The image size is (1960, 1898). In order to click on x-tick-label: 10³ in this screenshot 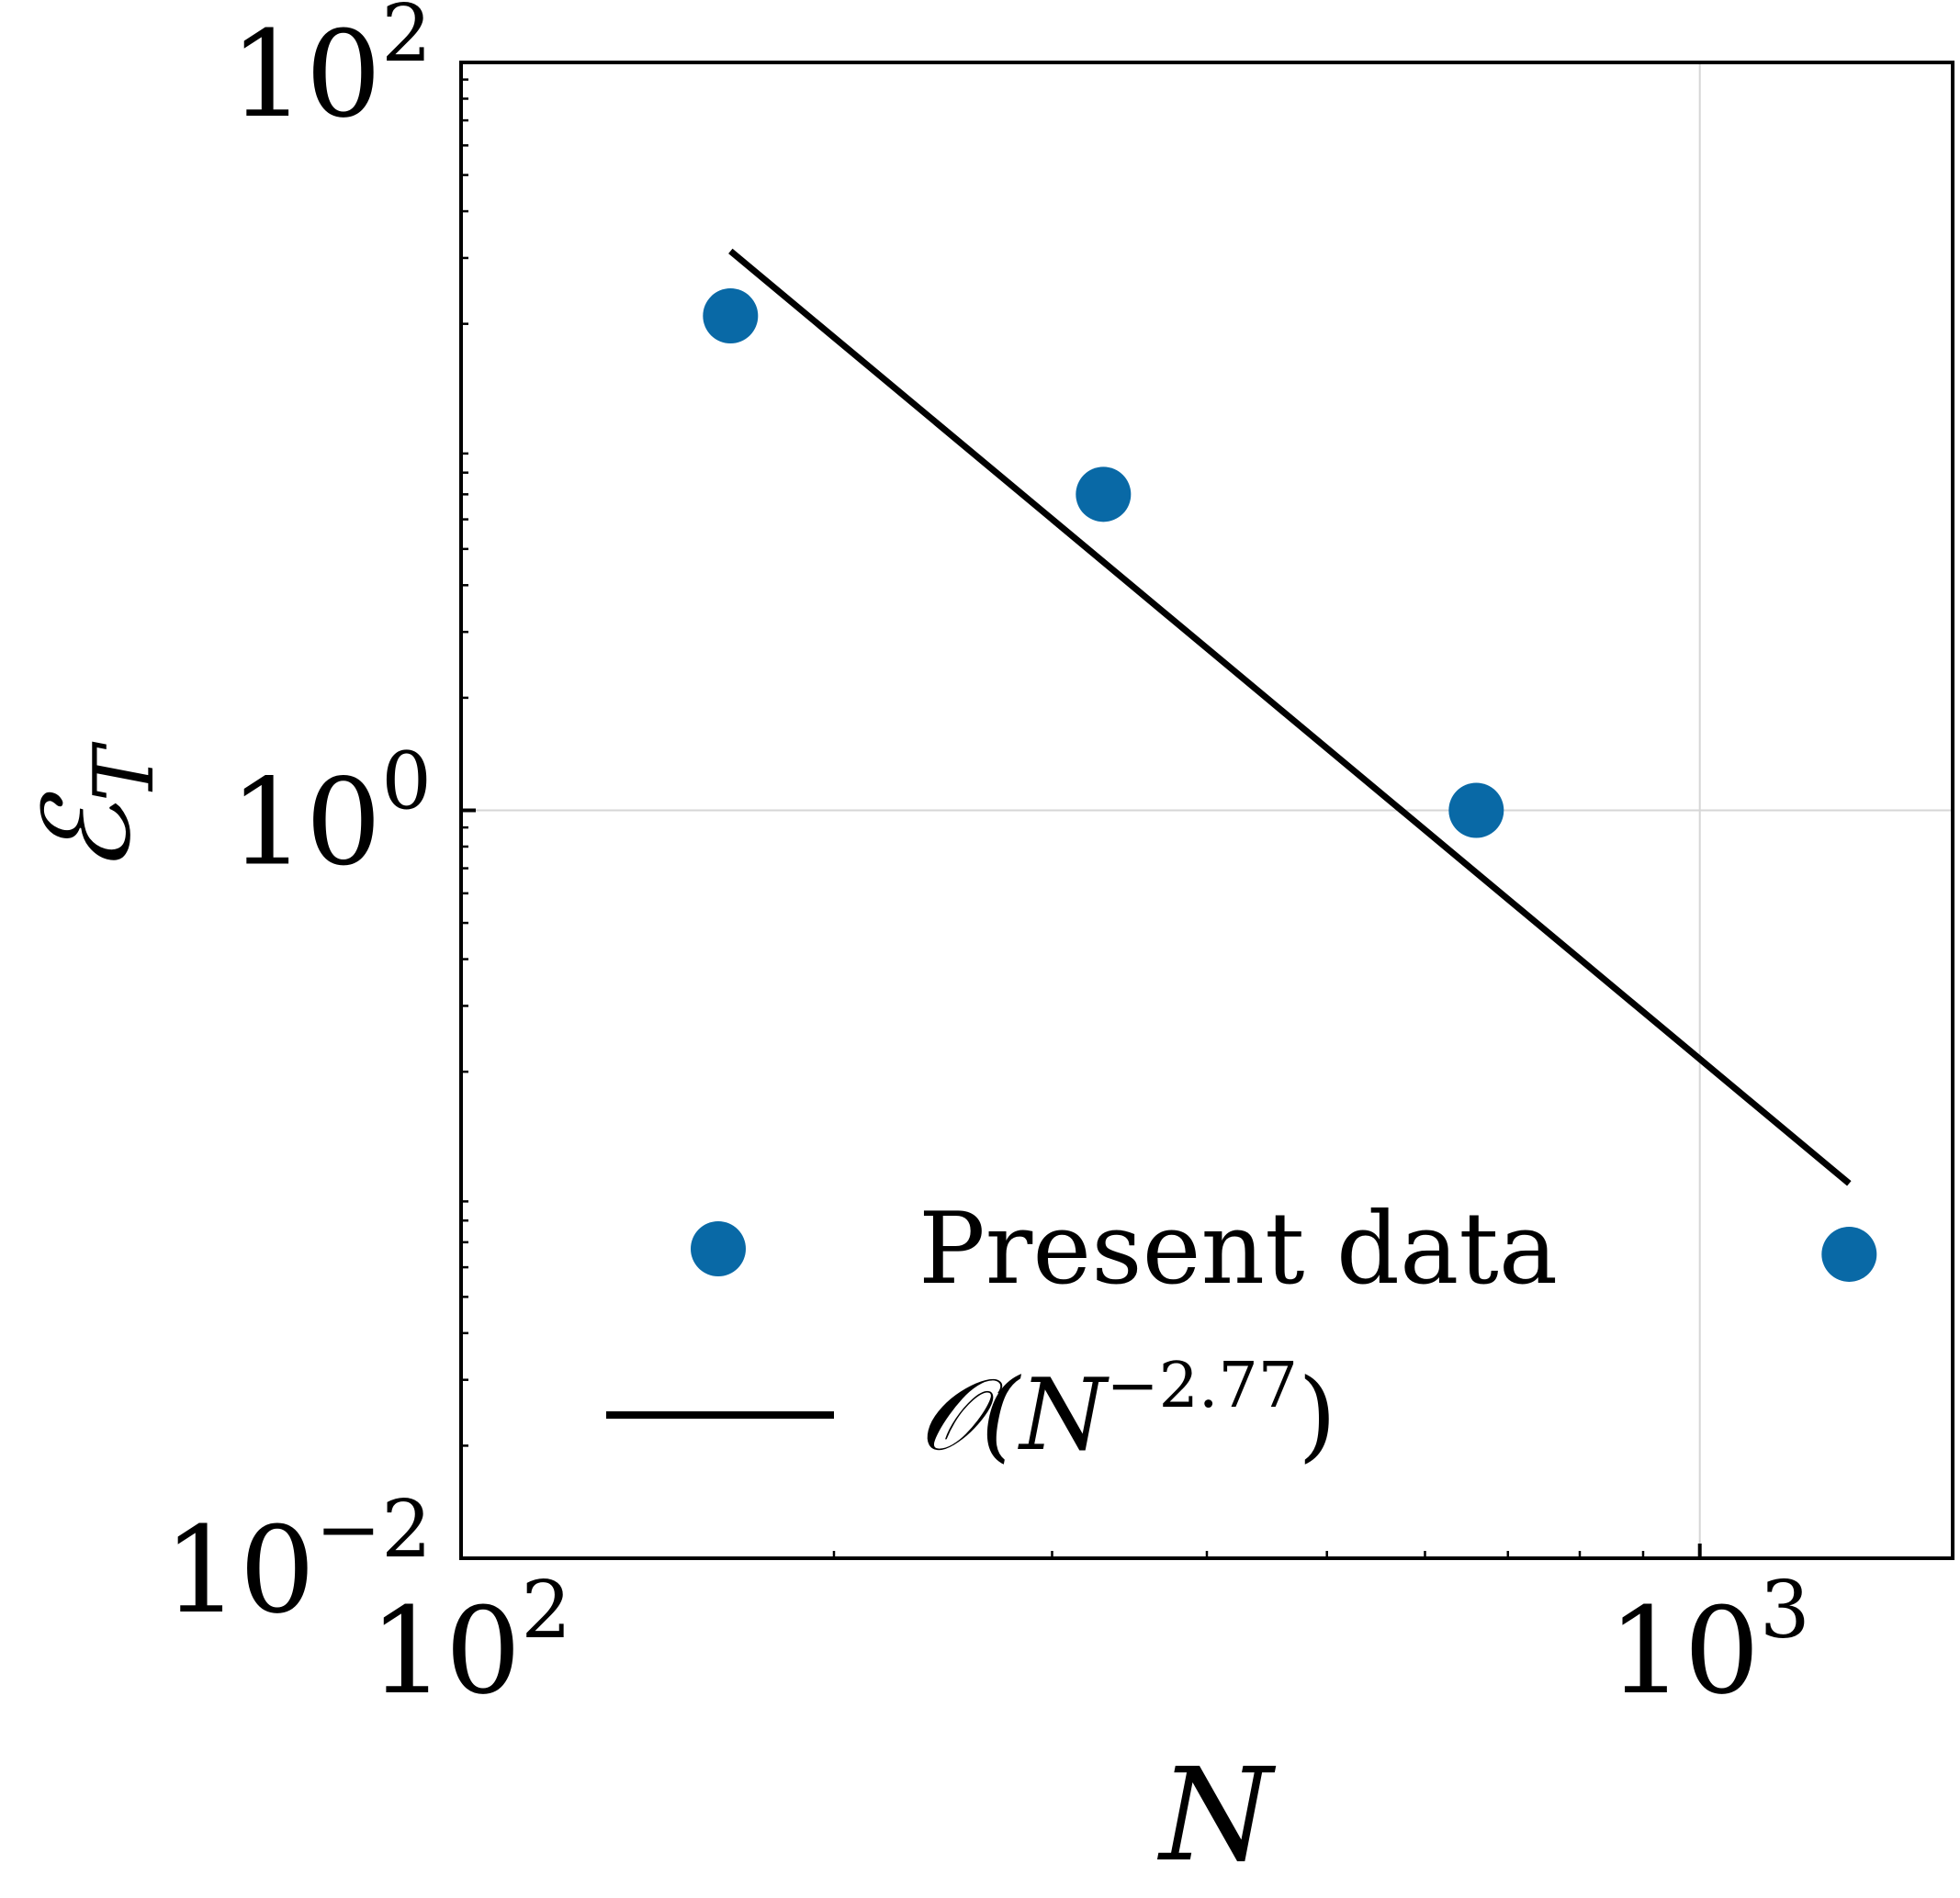, I will do `click(1709, 1643)`.